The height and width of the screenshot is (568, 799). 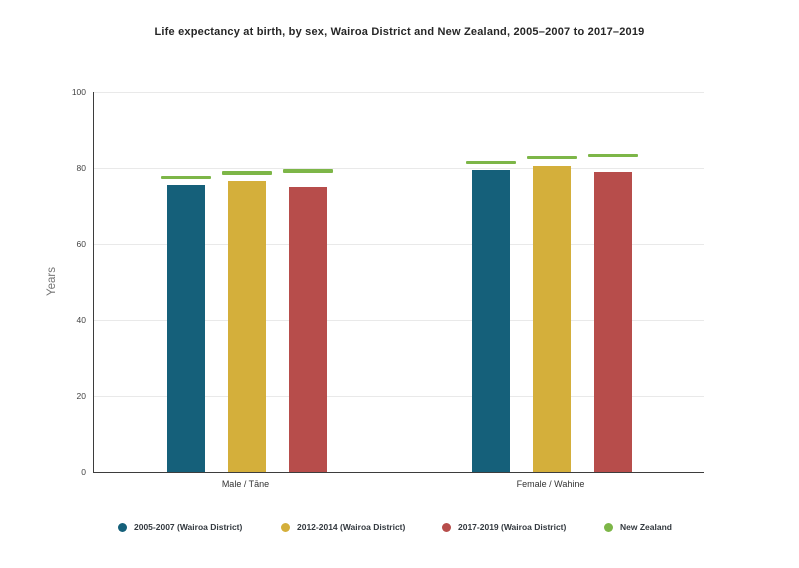 I want to click on y-tick-label: 60, so click(x=81, y=244).